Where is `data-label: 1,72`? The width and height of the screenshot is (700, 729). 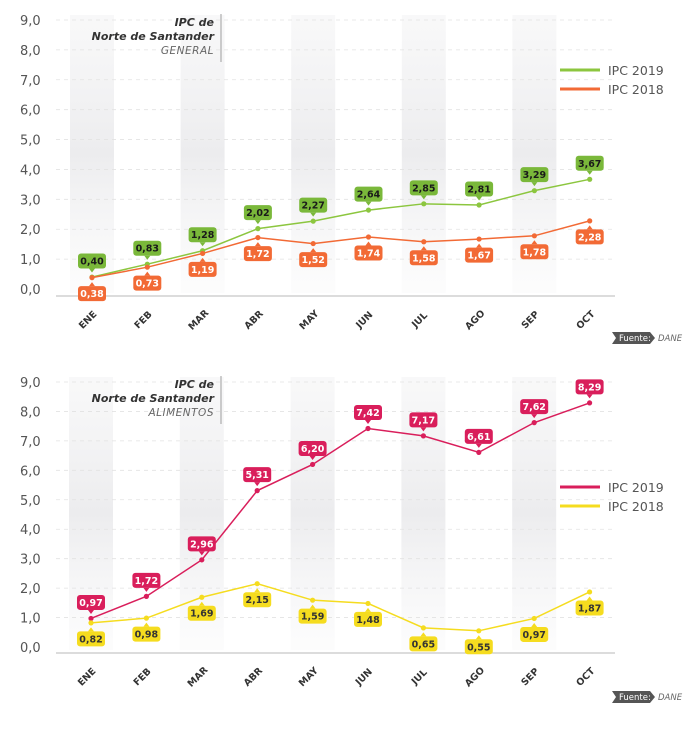 data-label: 1,72 is located at coordinates (146, 582).